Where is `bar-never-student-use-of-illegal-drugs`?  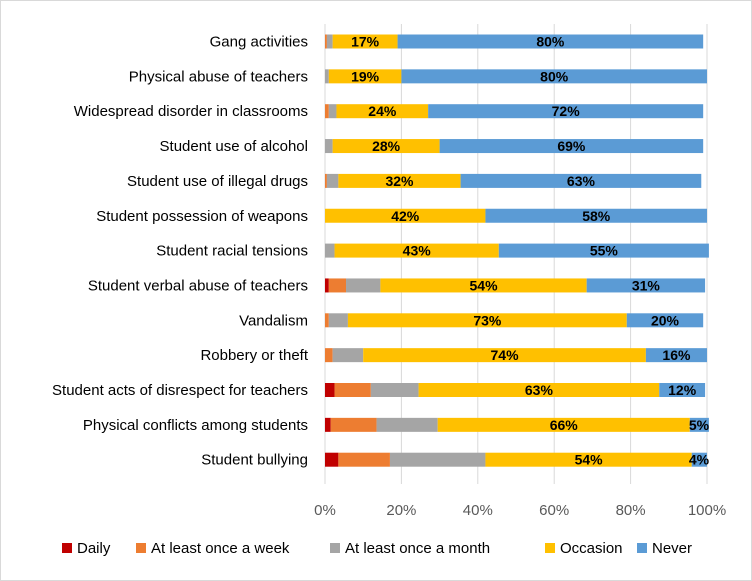
bar-never-student-use-of-illegal-drugs is located at coordinates (581, 180).